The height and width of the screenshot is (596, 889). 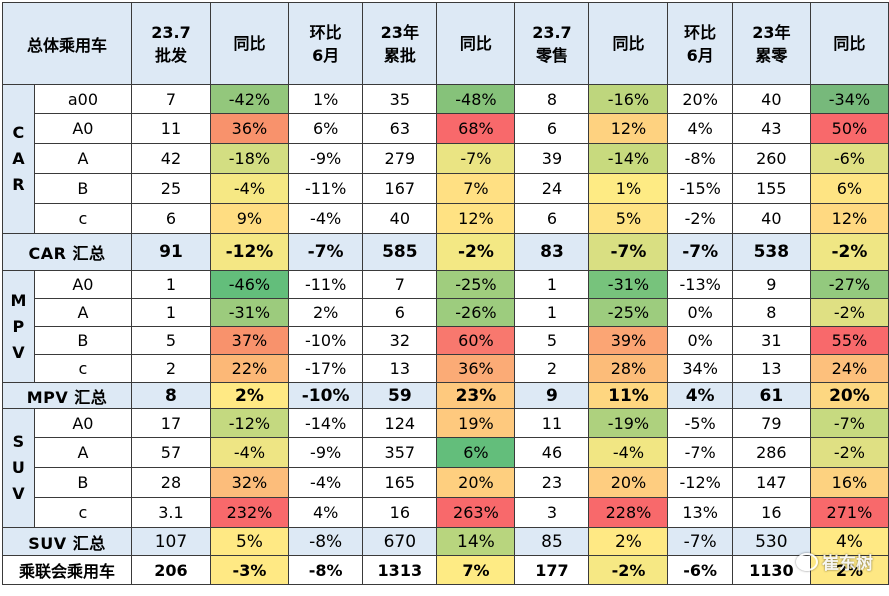 I want to click on subtotal-cell: -10%, so click(x=326, y=395).